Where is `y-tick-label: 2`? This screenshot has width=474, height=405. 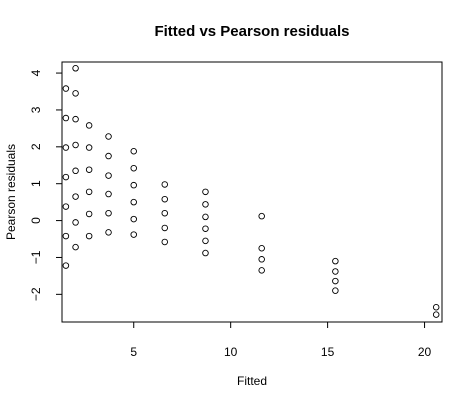
y-tick-label: 2 is located at coordinates (36, 146).